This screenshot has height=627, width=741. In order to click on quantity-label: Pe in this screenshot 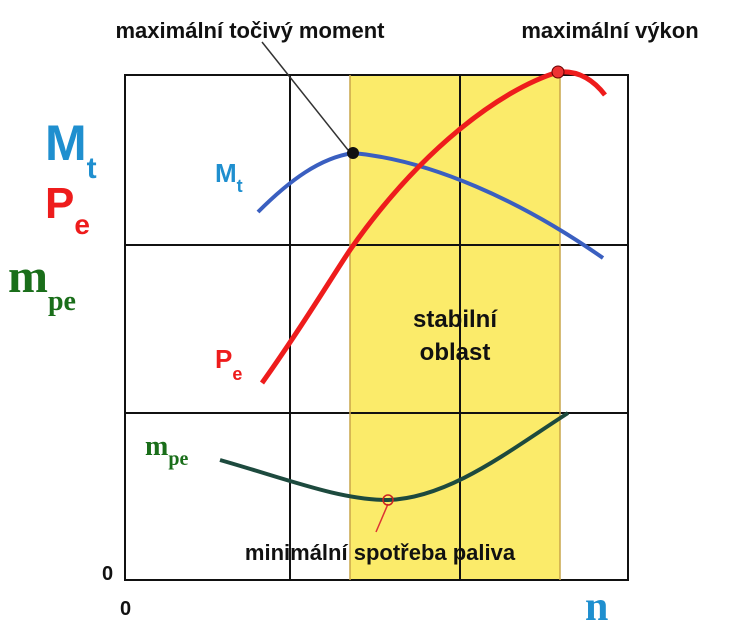, I will do `click(67, 209)`.